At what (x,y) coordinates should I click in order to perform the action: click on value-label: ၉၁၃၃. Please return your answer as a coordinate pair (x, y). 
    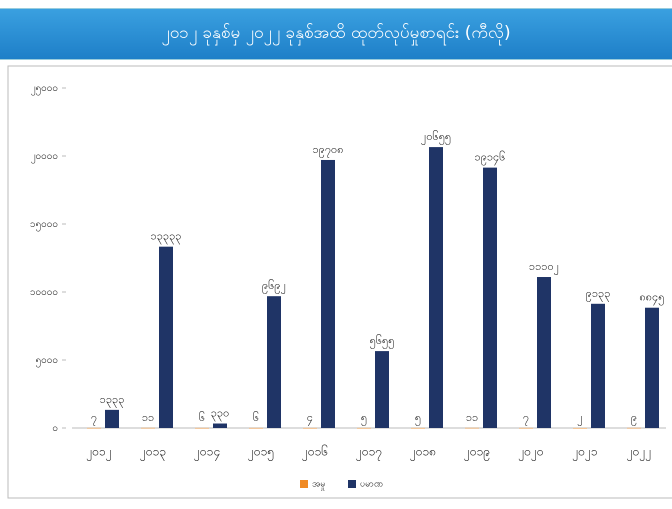
    Looking at the image, I should click on (598, 294).